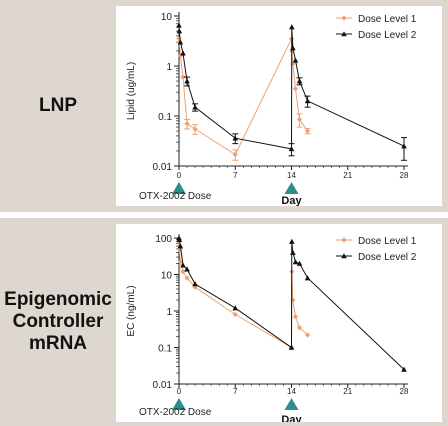  What do you see at coordinates (58, 105) in the screenshot?
I see `row-label-lnp: LNP` at bounding box center [58, 105].